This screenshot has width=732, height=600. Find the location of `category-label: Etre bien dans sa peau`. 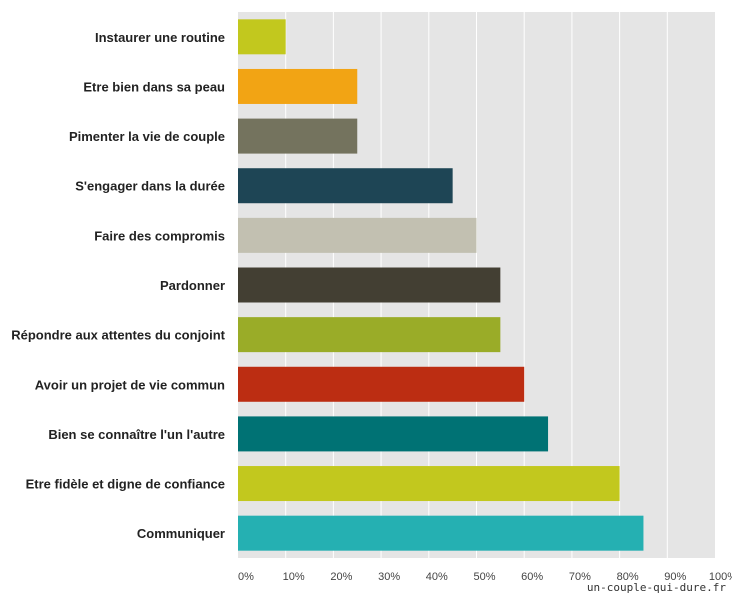

category-label: Etre bien dans sa peau is located at coordinates (154, 86).